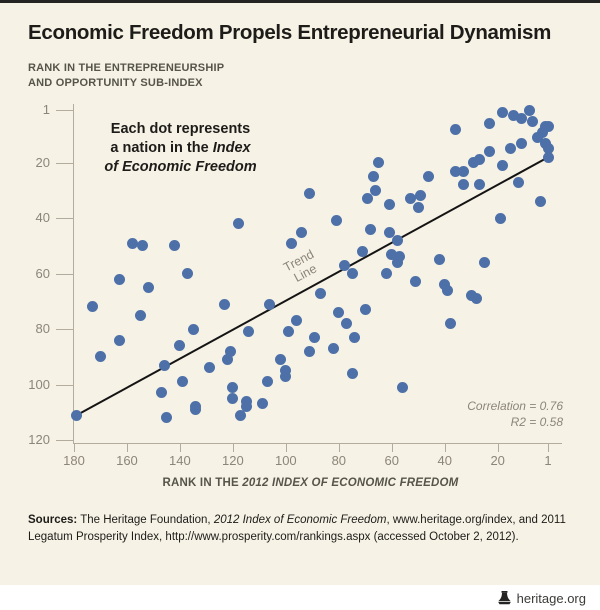 The width and height of the screenshot is (600, 610). What do you see at coordinates (42, 162) in the screenshot?
I see `y-tick-label: 20` at bounding box center [42, 162].